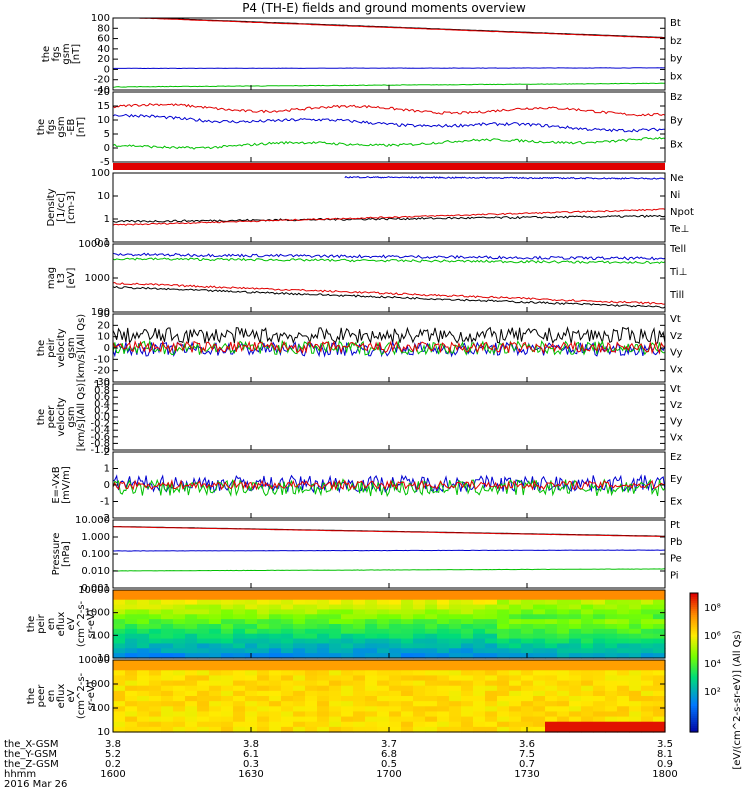 This screenshot has height=800, width=750. What do you see at coordinates (61, 207) in the screenshot?
I see `y-axis-label: [1/cc]` at bounding box center [61, 207].